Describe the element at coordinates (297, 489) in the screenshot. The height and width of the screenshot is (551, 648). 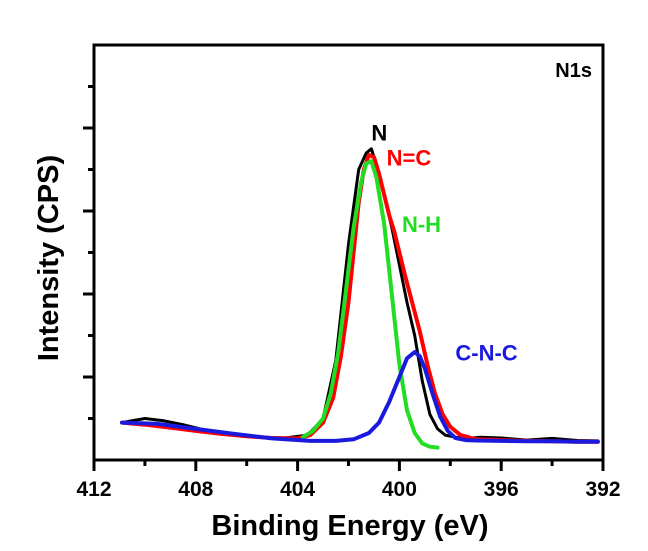
I see `x-tick-label: 404` at that location.